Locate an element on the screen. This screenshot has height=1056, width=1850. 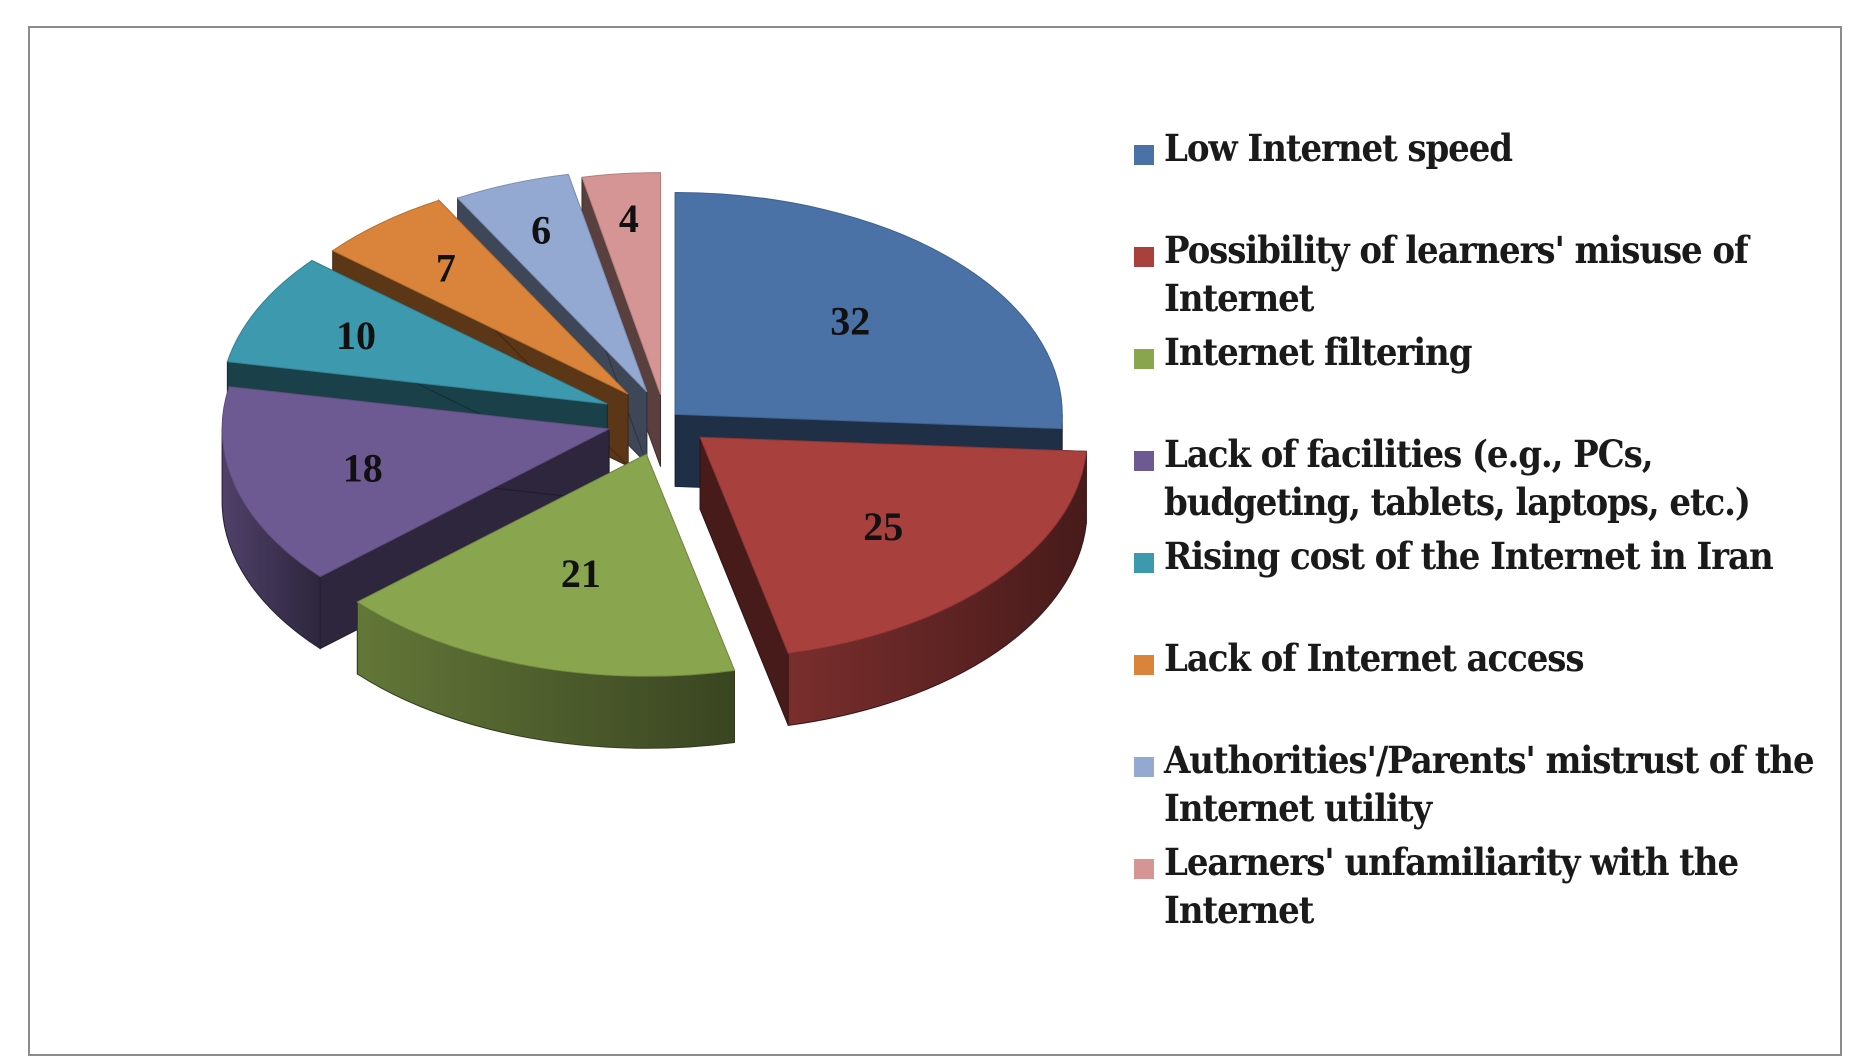
legend-label-5: Lack of Internet access is located at coordinates (1374, 658).